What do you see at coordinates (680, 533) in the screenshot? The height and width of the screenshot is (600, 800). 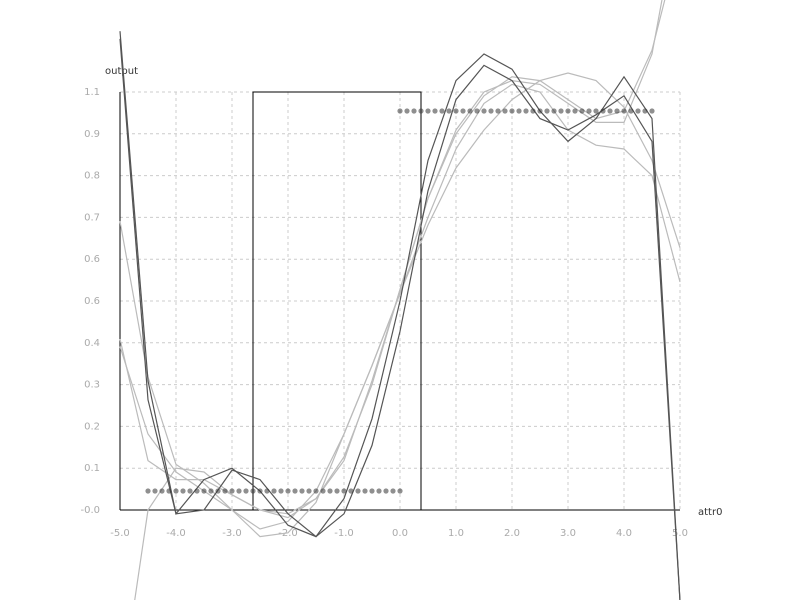 I see `x-tick-label: 5.0` at bounding box center [680, 533].